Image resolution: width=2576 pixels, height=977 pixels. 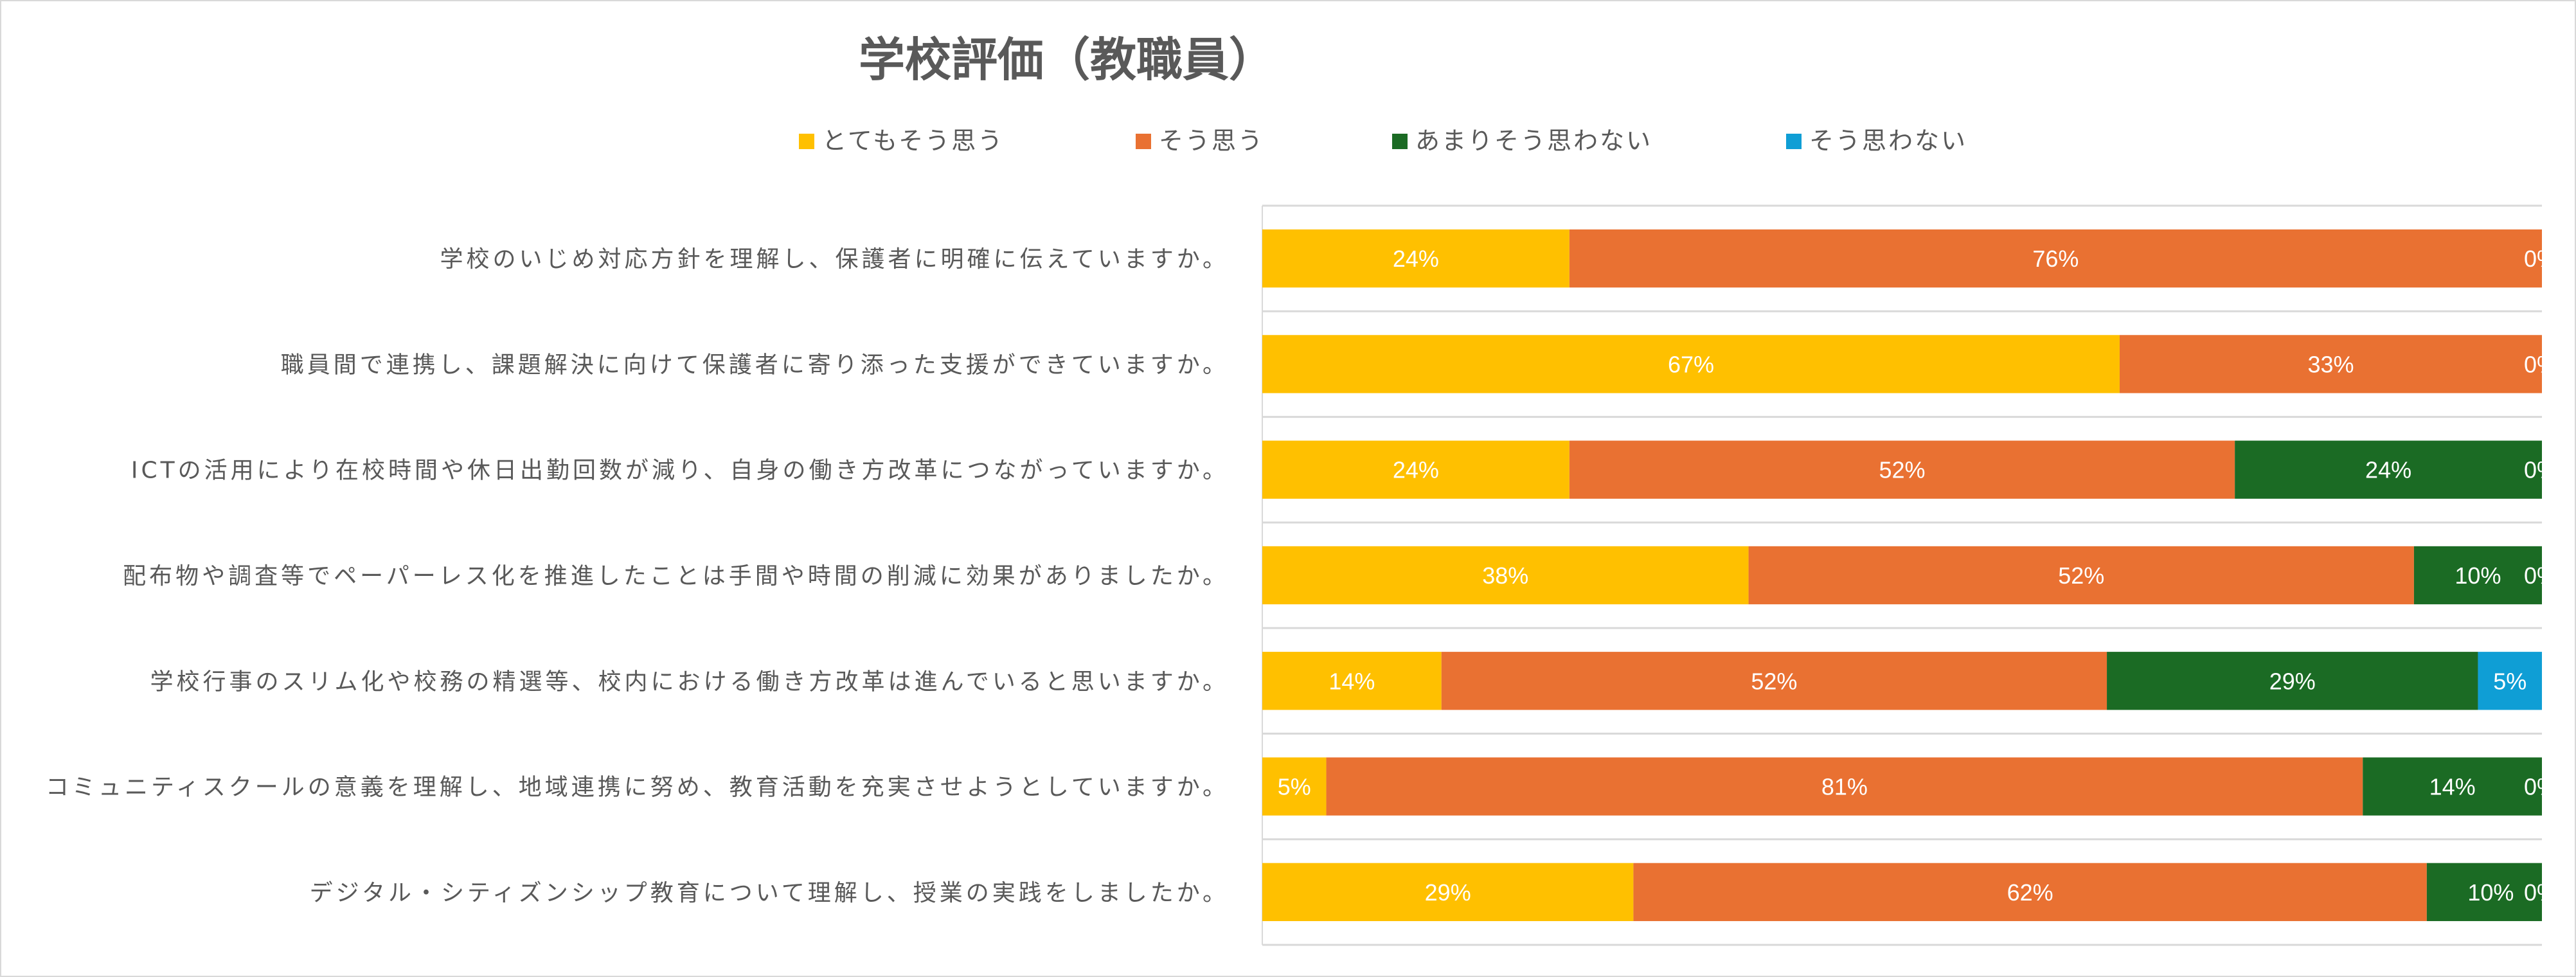 I want to click on data-label: 33%, so click(x=2330, y=364).